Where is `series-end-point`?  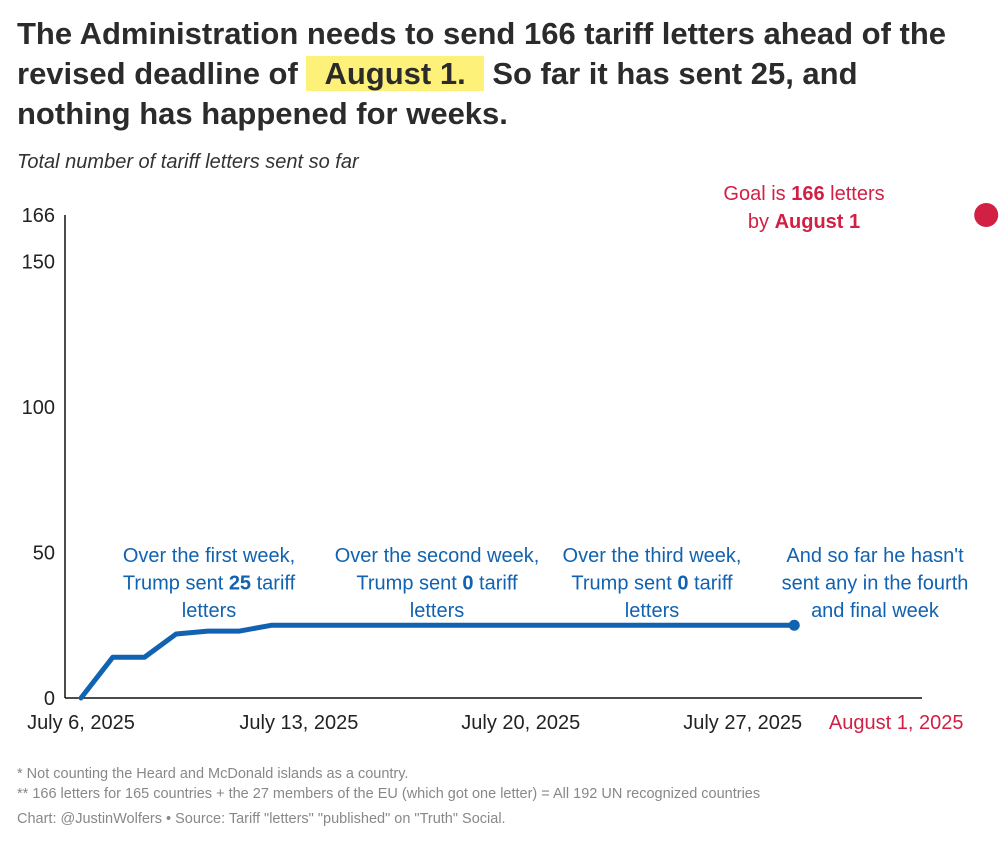
series-end-point is located at coordinates (794, 625).